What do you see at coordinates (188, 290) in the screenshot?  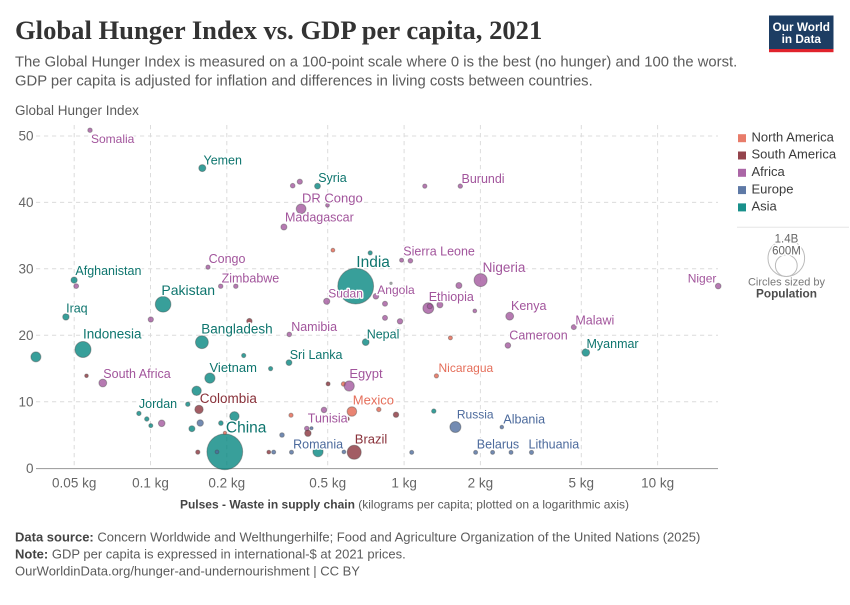 I see `svg-text: Pakistan` at bounding box center [188, 290].